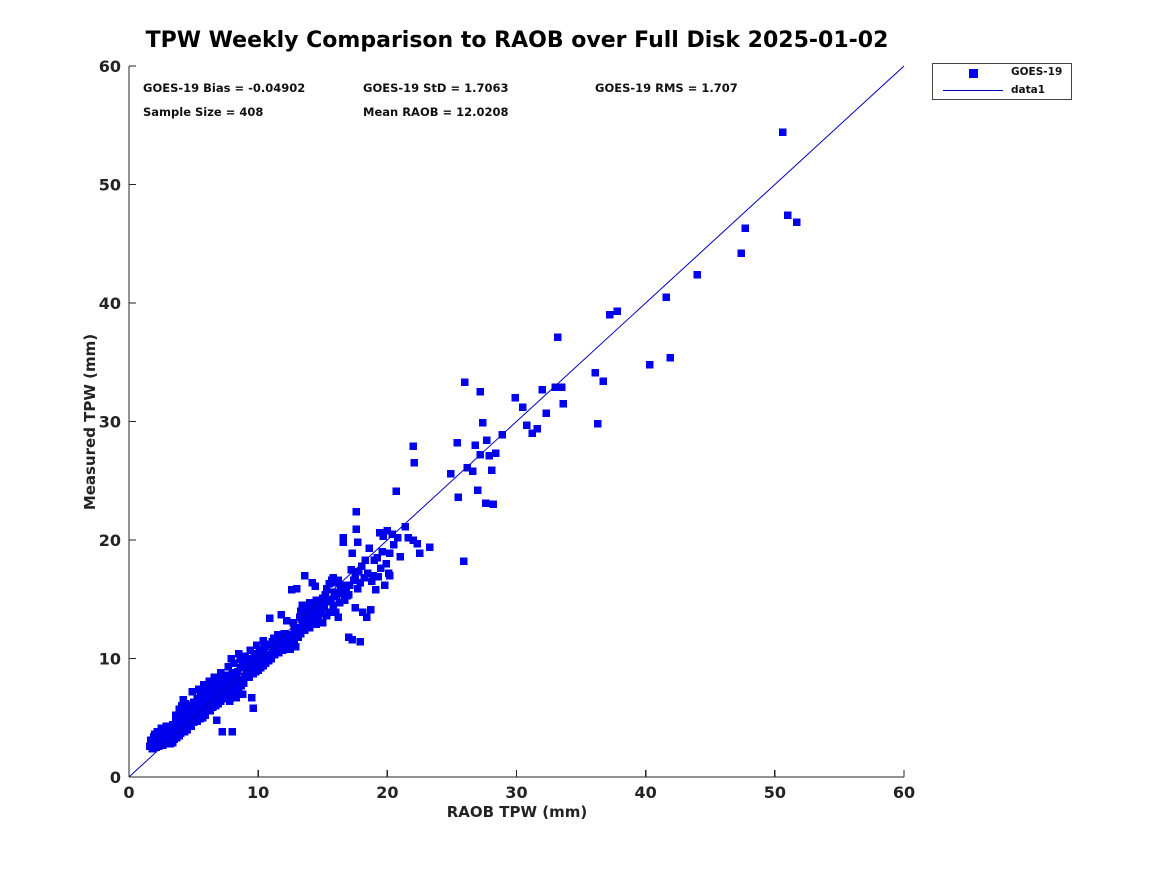 Image resolution: width=1167 pixels, height=875 pixels. I want to click on x-tick-label: 0, so click(128, 792).